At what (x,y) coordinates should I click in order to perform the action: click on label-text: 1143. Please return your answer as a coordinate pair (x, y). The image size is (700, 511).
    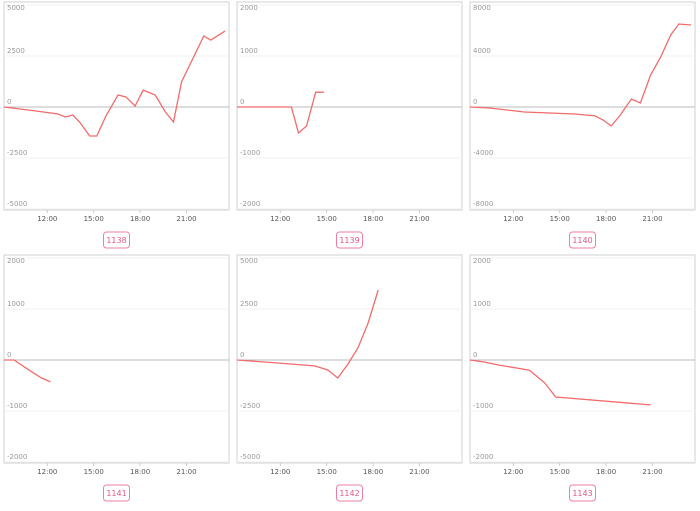
    Looking at the image, I should click on (582, 493).